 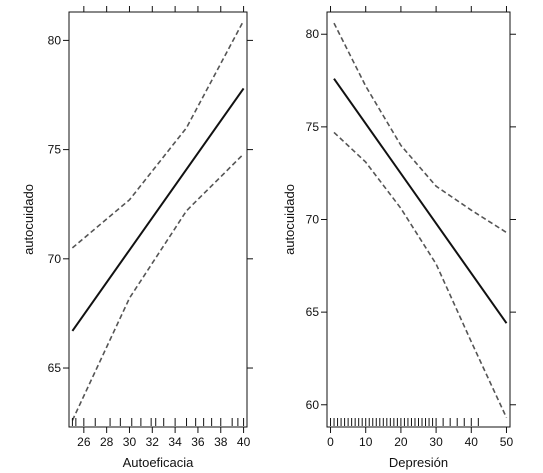 What do you see at coordinates (401, 442) in the screenshot?
I see `depresion-x-tick-label: 20` at bounding box center [401, 442].